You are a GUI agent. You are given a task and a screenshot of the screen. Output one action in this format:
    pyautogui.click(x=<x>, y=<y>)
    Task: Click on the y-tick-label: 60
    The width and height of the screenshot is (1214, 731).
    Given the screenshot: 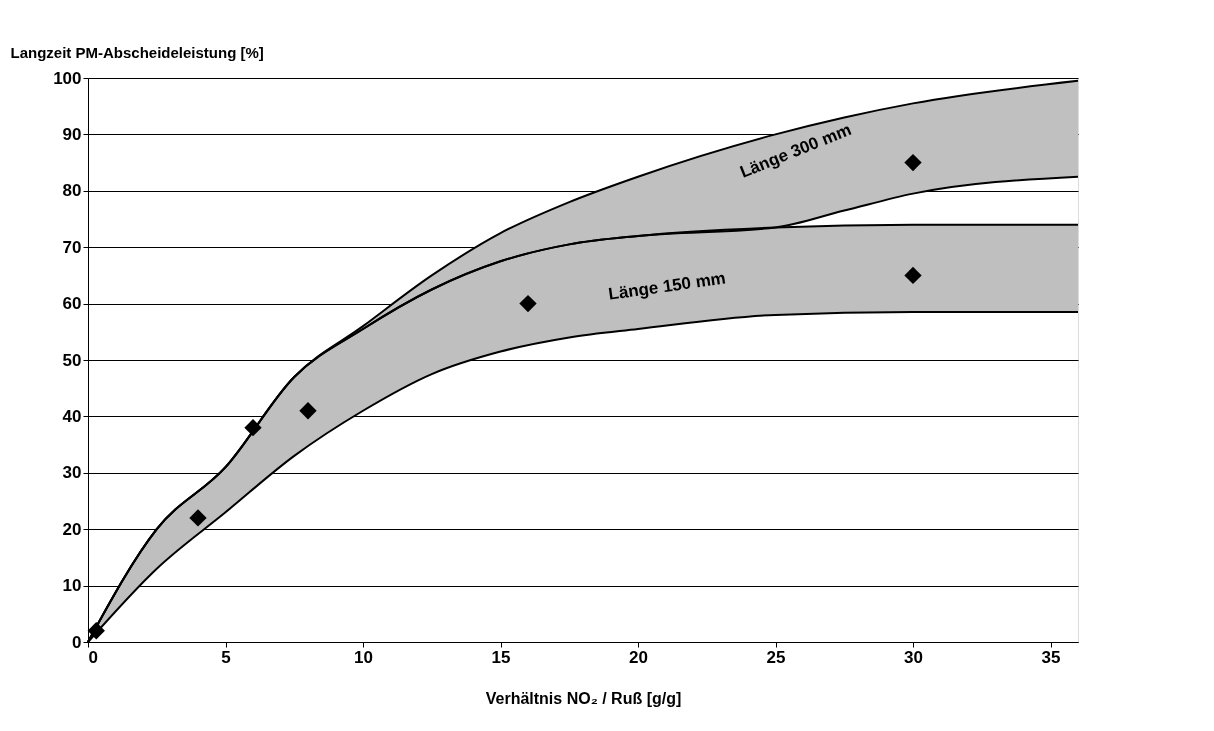 What is the action you would take?
    pyautogui.click(x=72, y=304)
    